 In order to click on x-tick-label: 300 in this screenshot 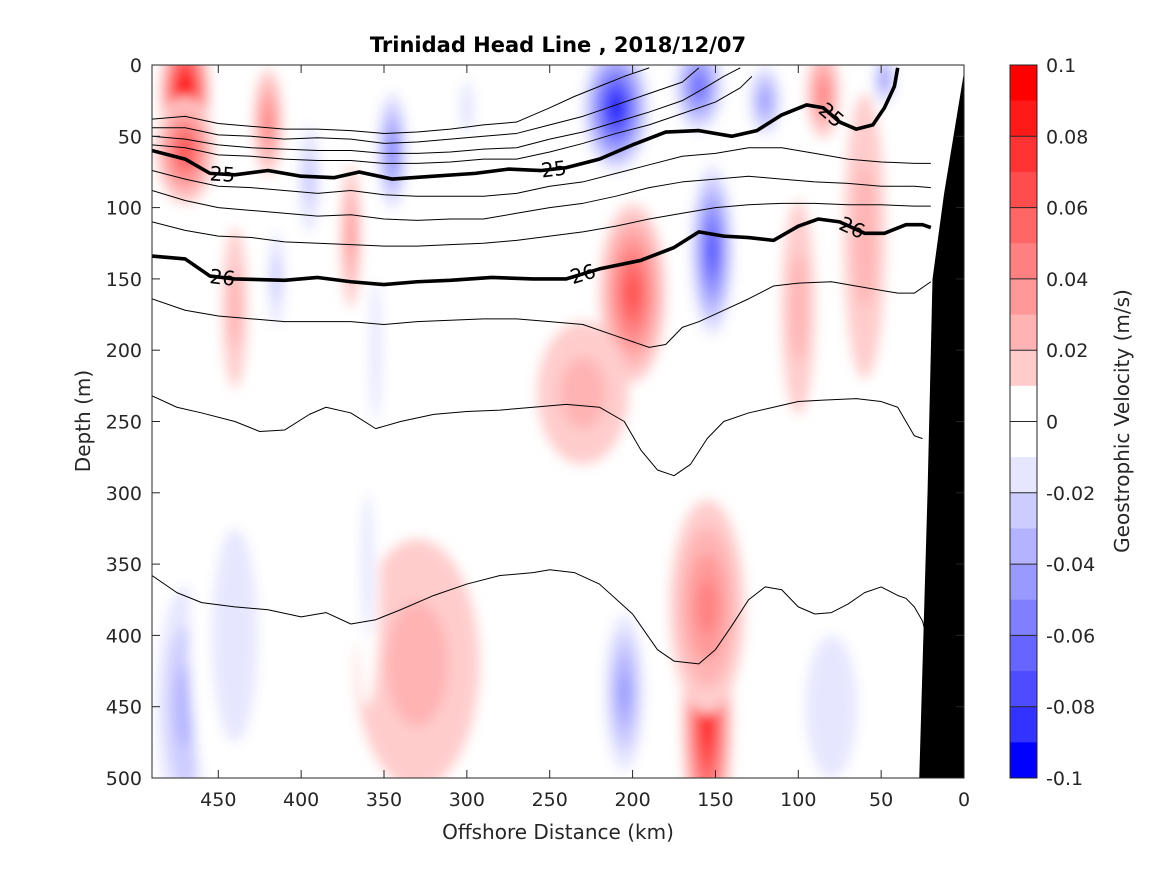, I will do `click(467, 800)`.